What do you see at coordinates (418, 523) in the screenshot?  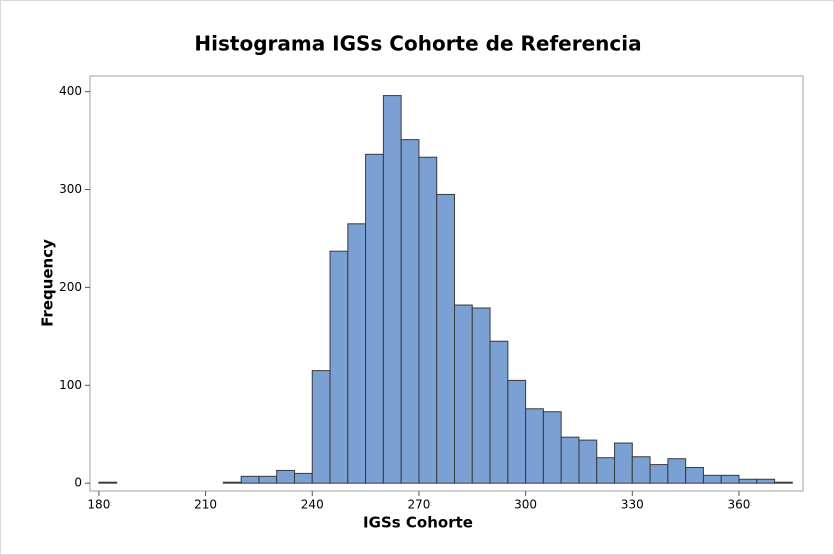 I see `x-axis-label: IGSs Cohorte` at bounding box center [418, 523].